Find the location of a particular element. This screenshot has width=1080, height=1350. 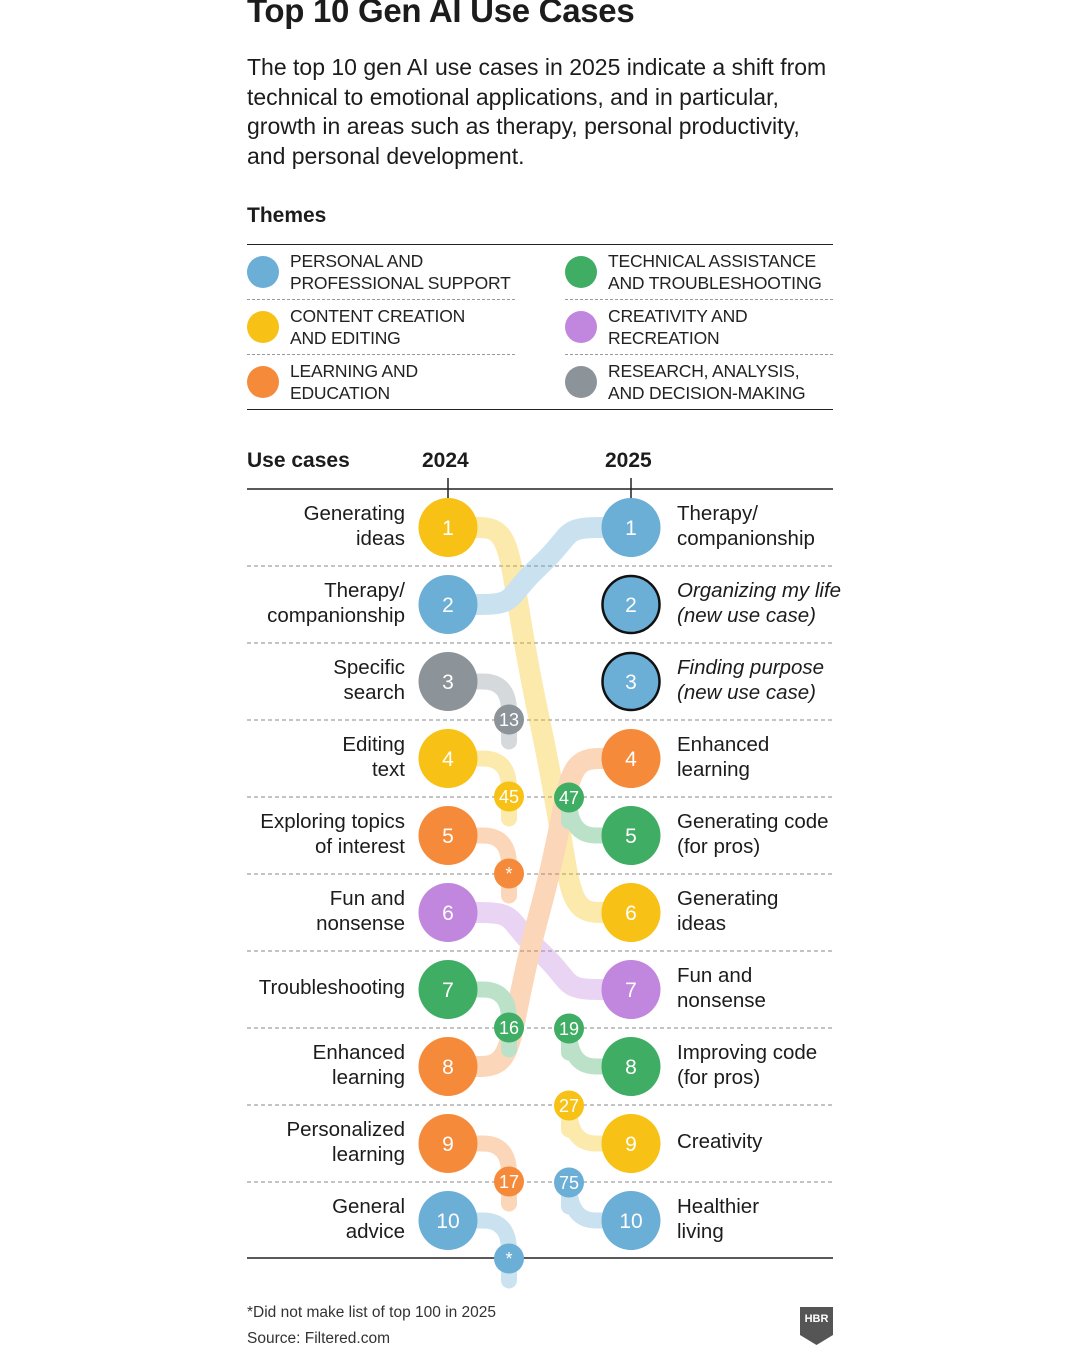

rank-number-2024: 1 is located at coordinates (448, 528).